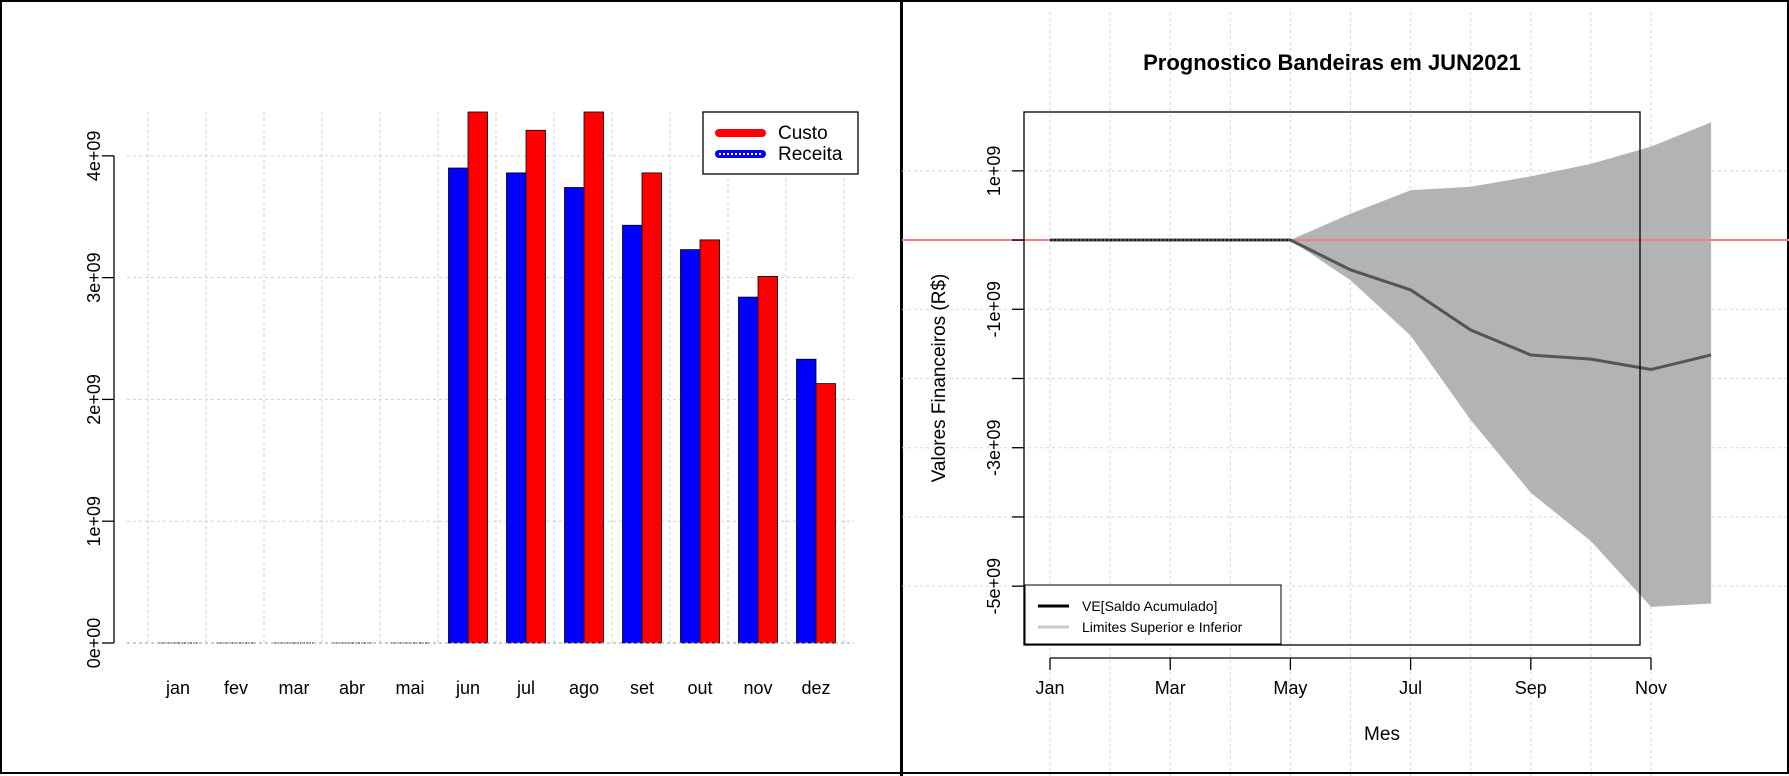  Describe the element at coordinates (94, 277) in the screenshot. I see `bar-y-tick-label: 3e+09` at that location.